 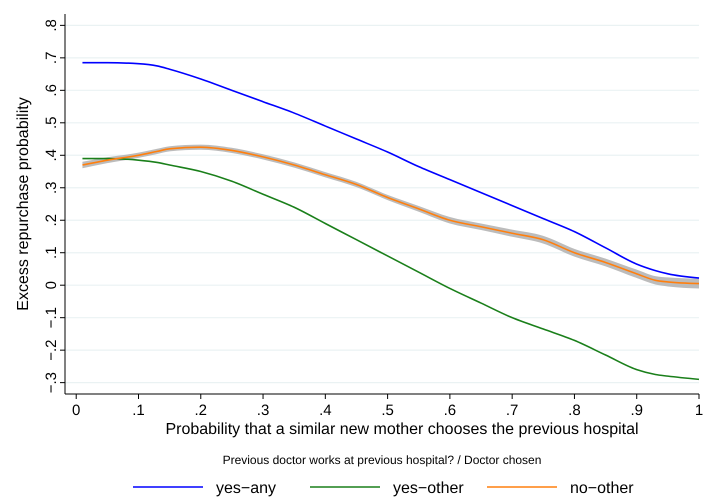 I want to click on x-tick-label: .9, so click(x=636, y=410).